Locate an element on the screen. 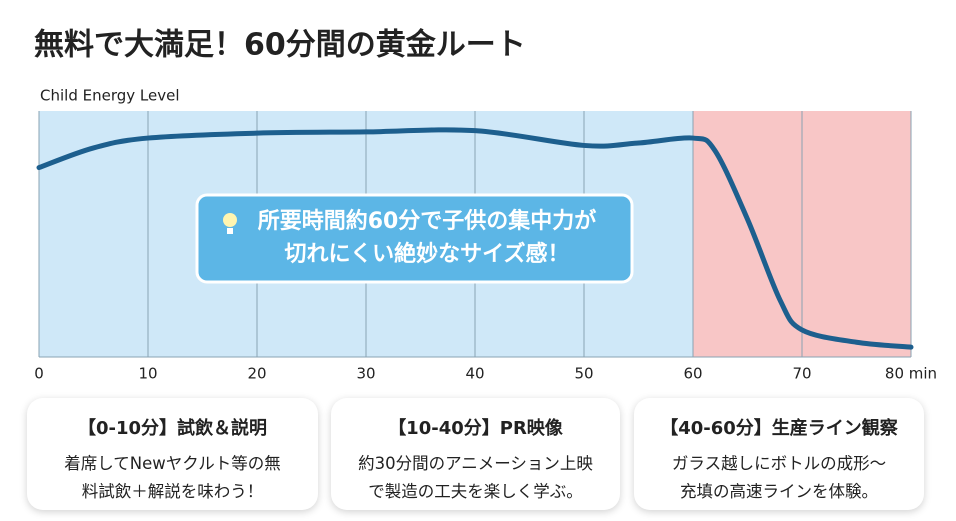 This screenshot has width=956, height=521. x-tick-label: 60 is located at coordinates (692, 374).